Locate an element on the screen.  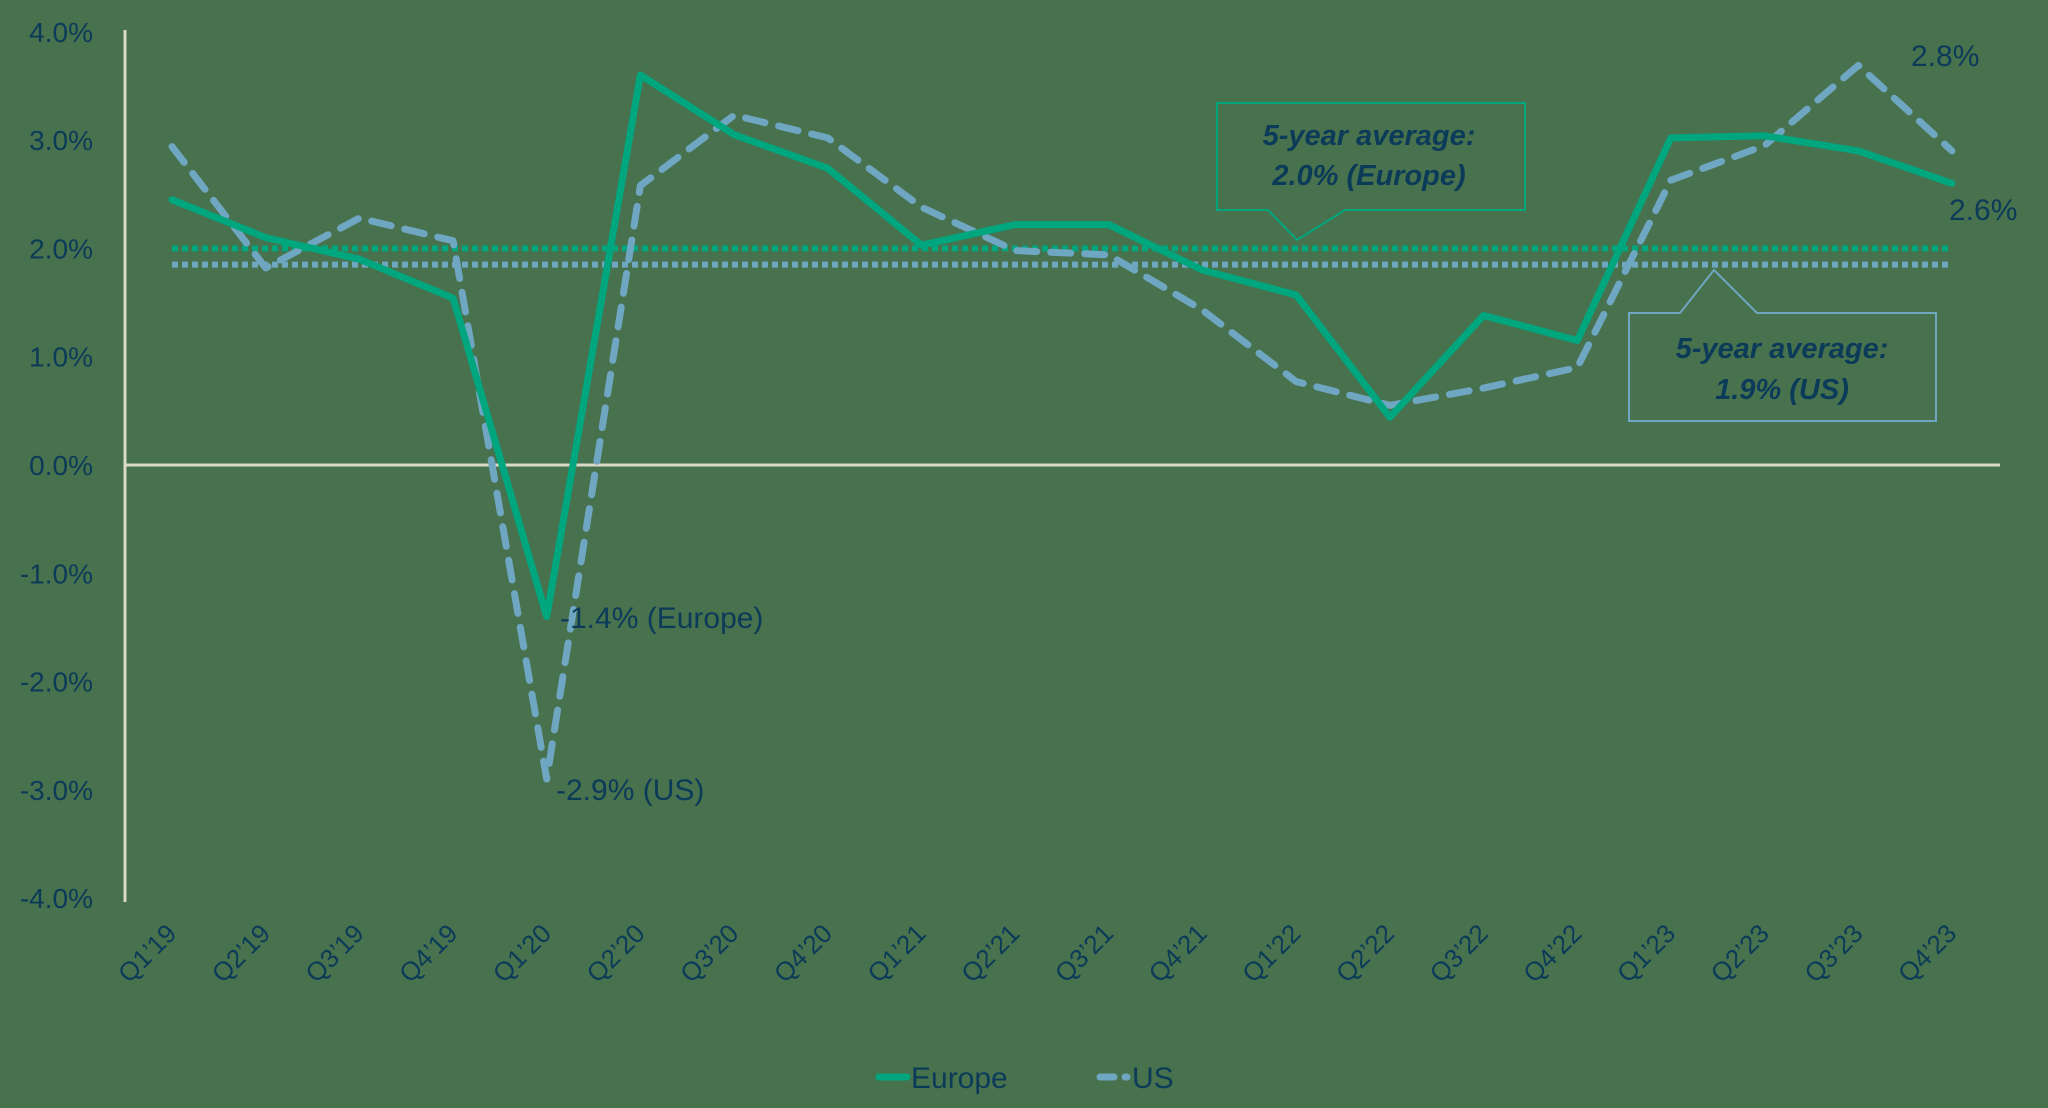
x-tick-label: Q1’23 is located at coordinates (1646, 953).